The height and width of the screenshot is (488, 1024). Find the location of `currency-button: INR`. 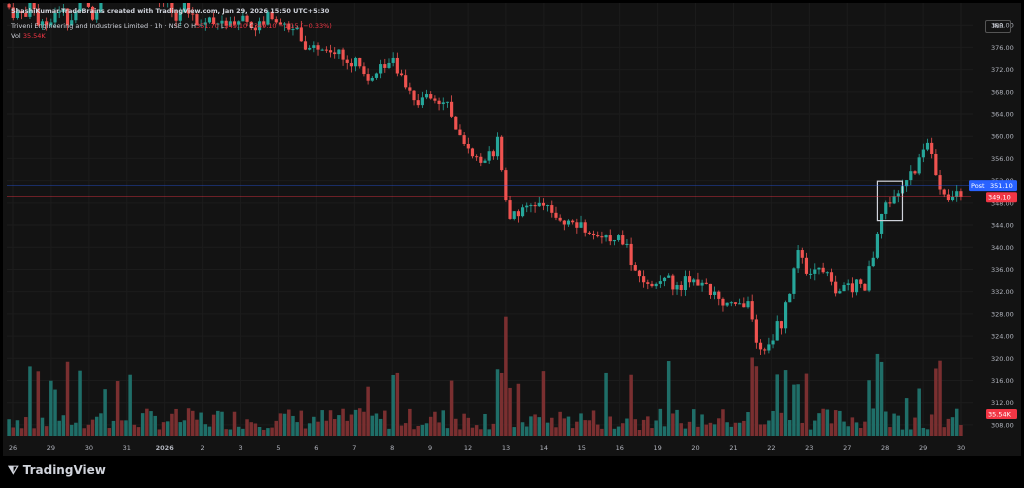

currency-button: INR is located at coordinates (998, 26).